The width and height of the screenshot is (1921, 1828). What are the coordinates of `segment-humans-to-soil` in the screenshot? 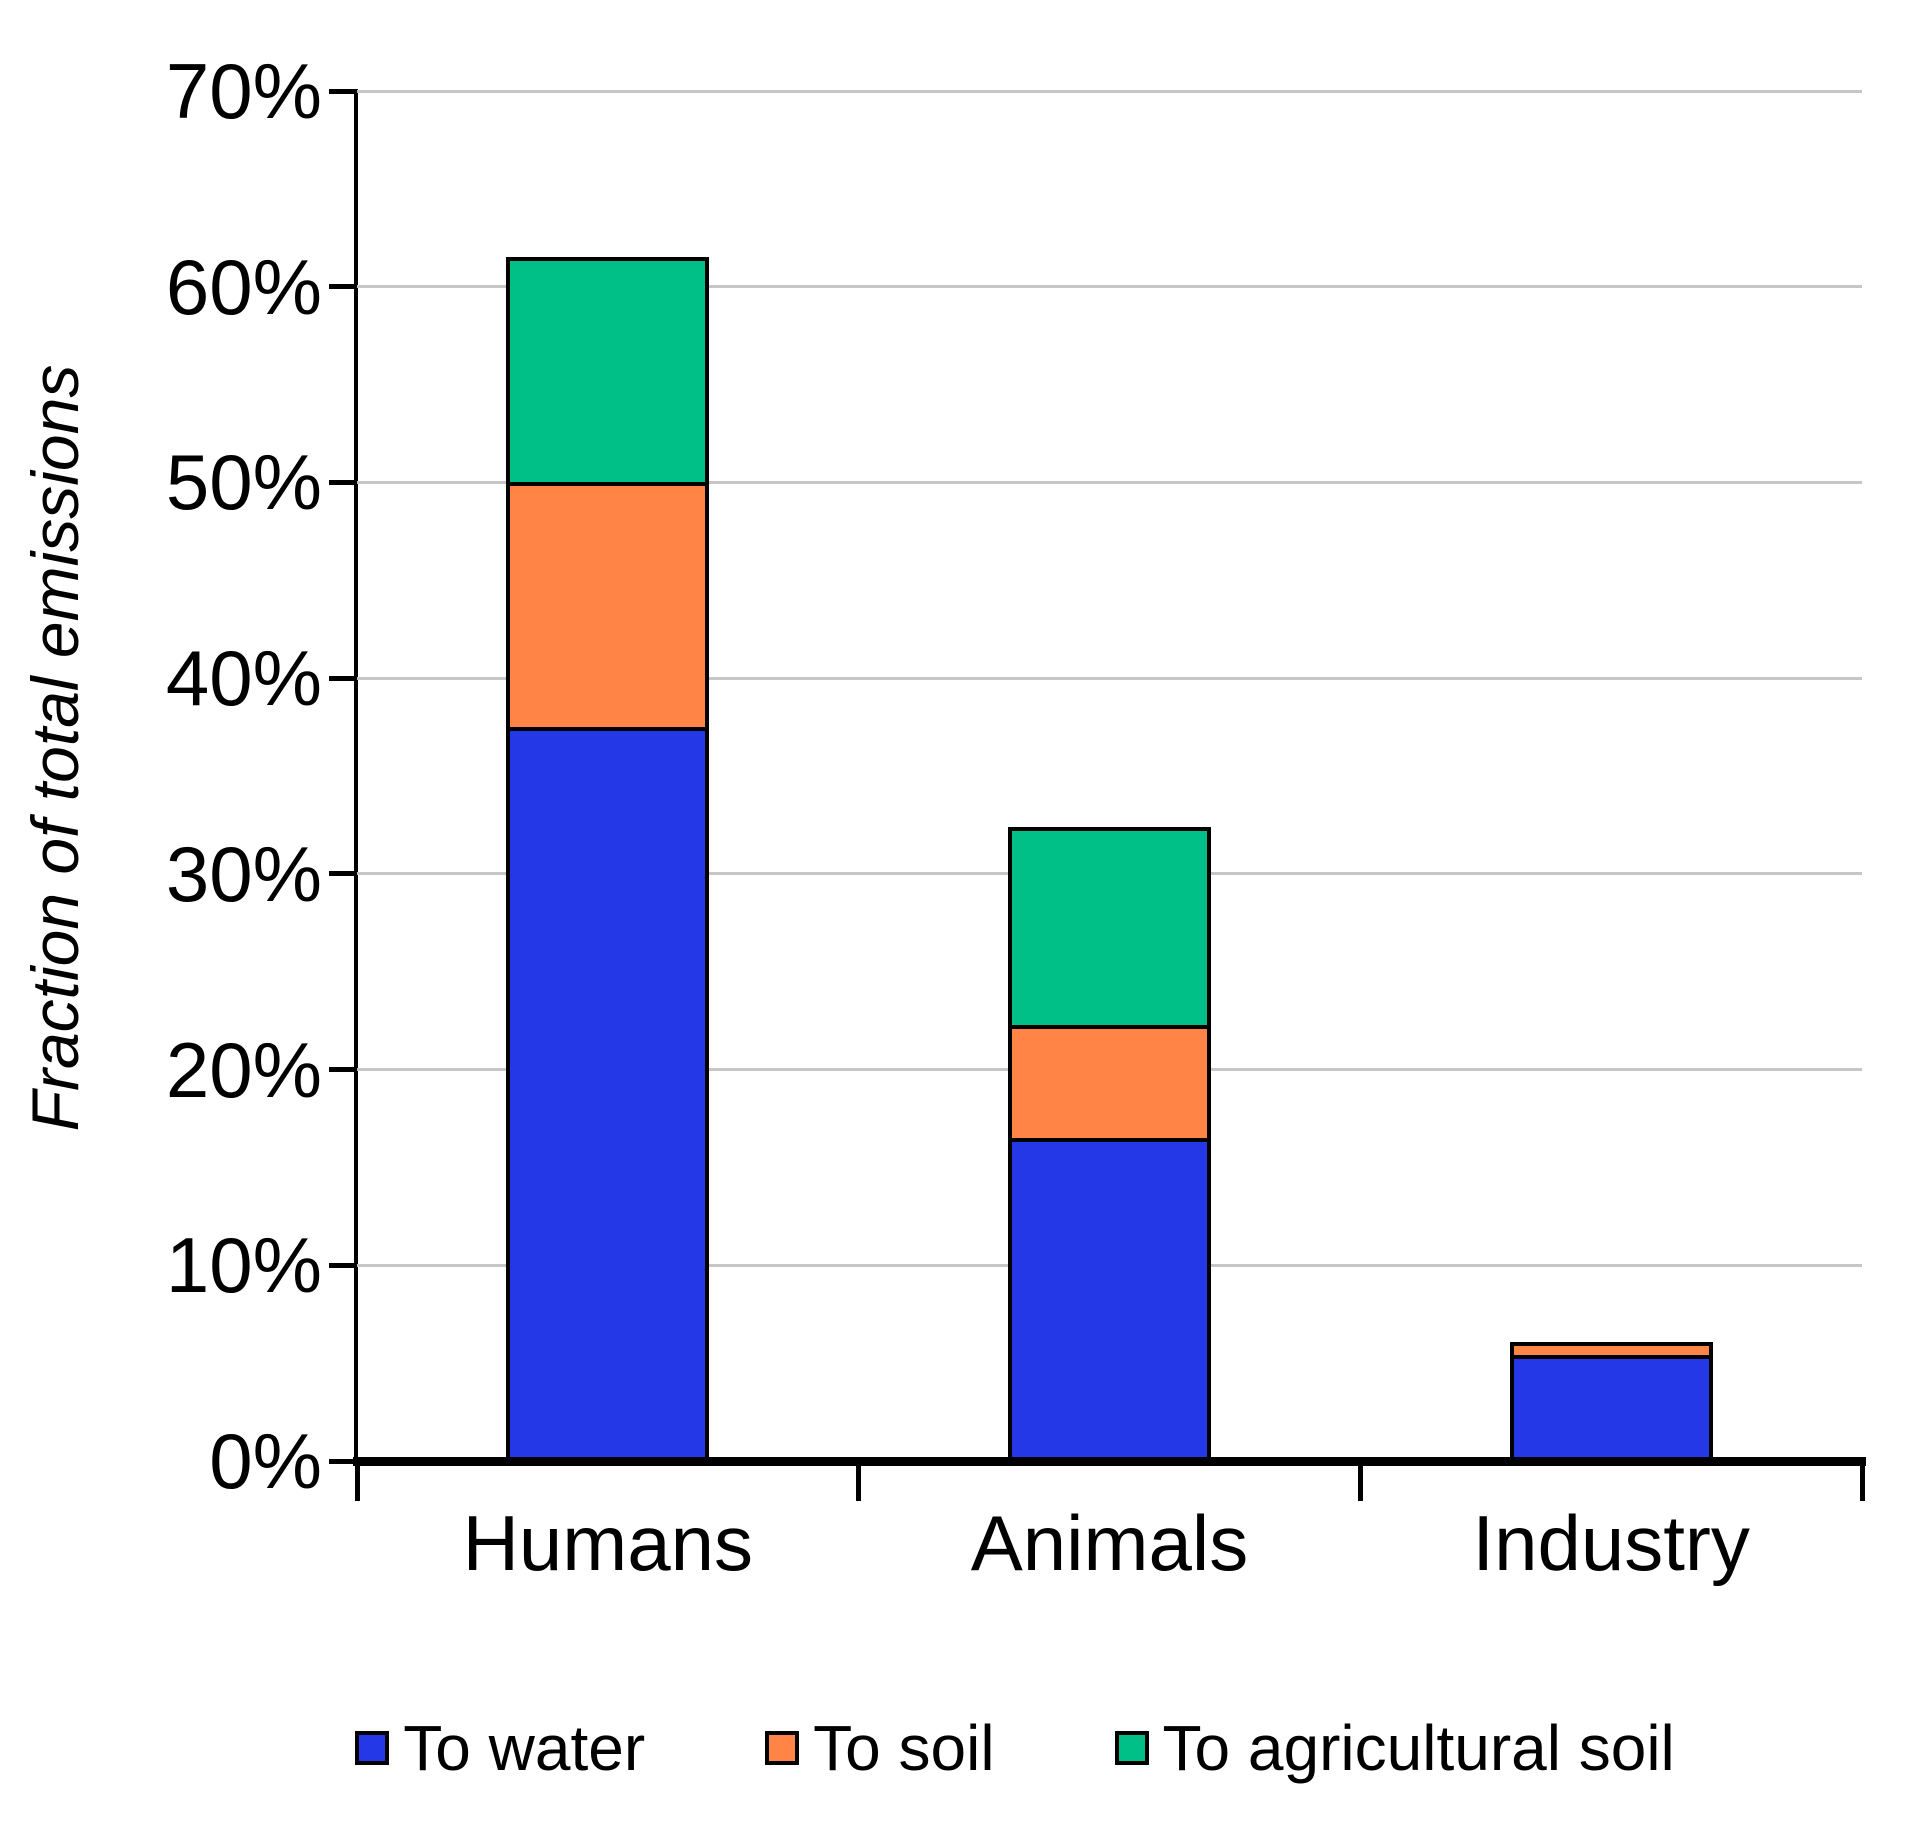 It's located at (608, 605).